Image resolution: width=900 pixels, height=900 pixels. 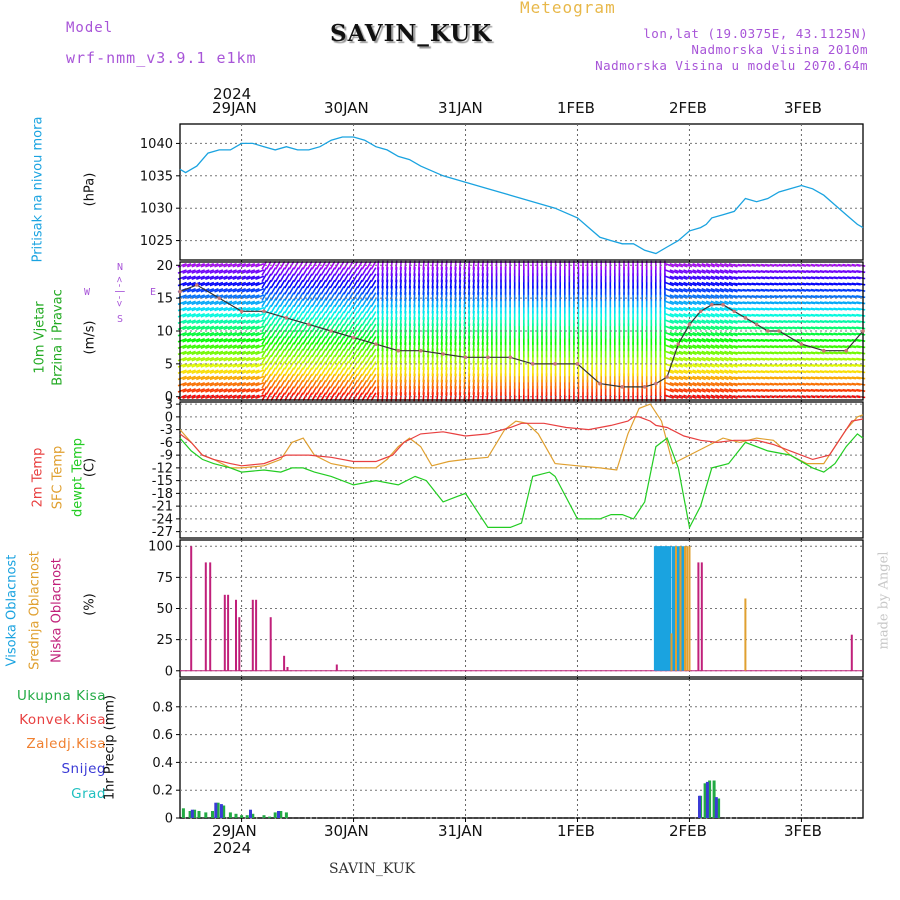 What do you see at coordinates (755, 33) in the screenshot?
I see `lonlat-label: lon,lat (19.0375E, 43.1125N)` at bounding box center [755, 33].